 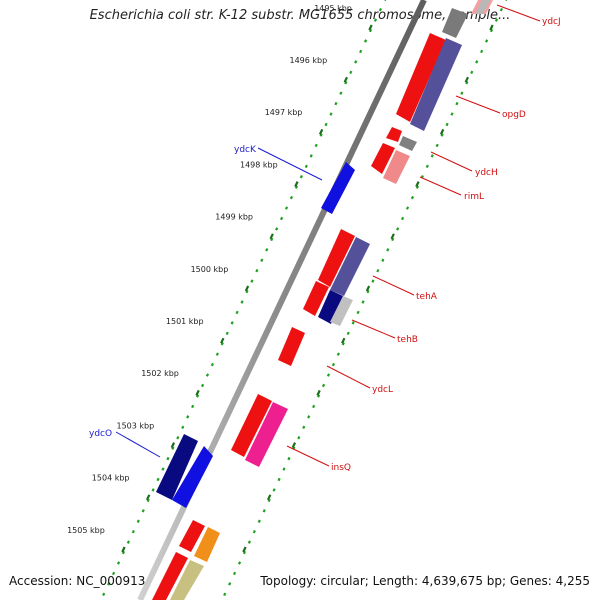 I want to click on gene-ydcH, so click(x=383, y=158).